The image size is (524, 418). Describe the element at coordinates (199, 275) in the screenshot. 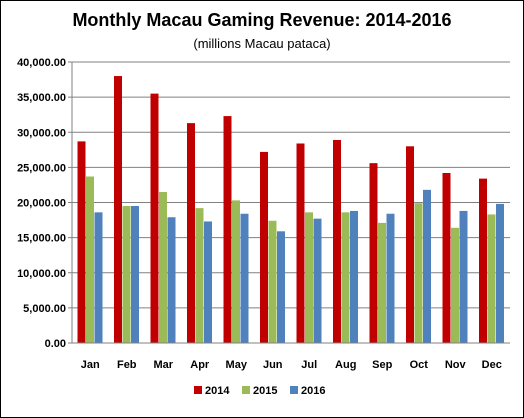

I see `bar-2015-apr` at that location.